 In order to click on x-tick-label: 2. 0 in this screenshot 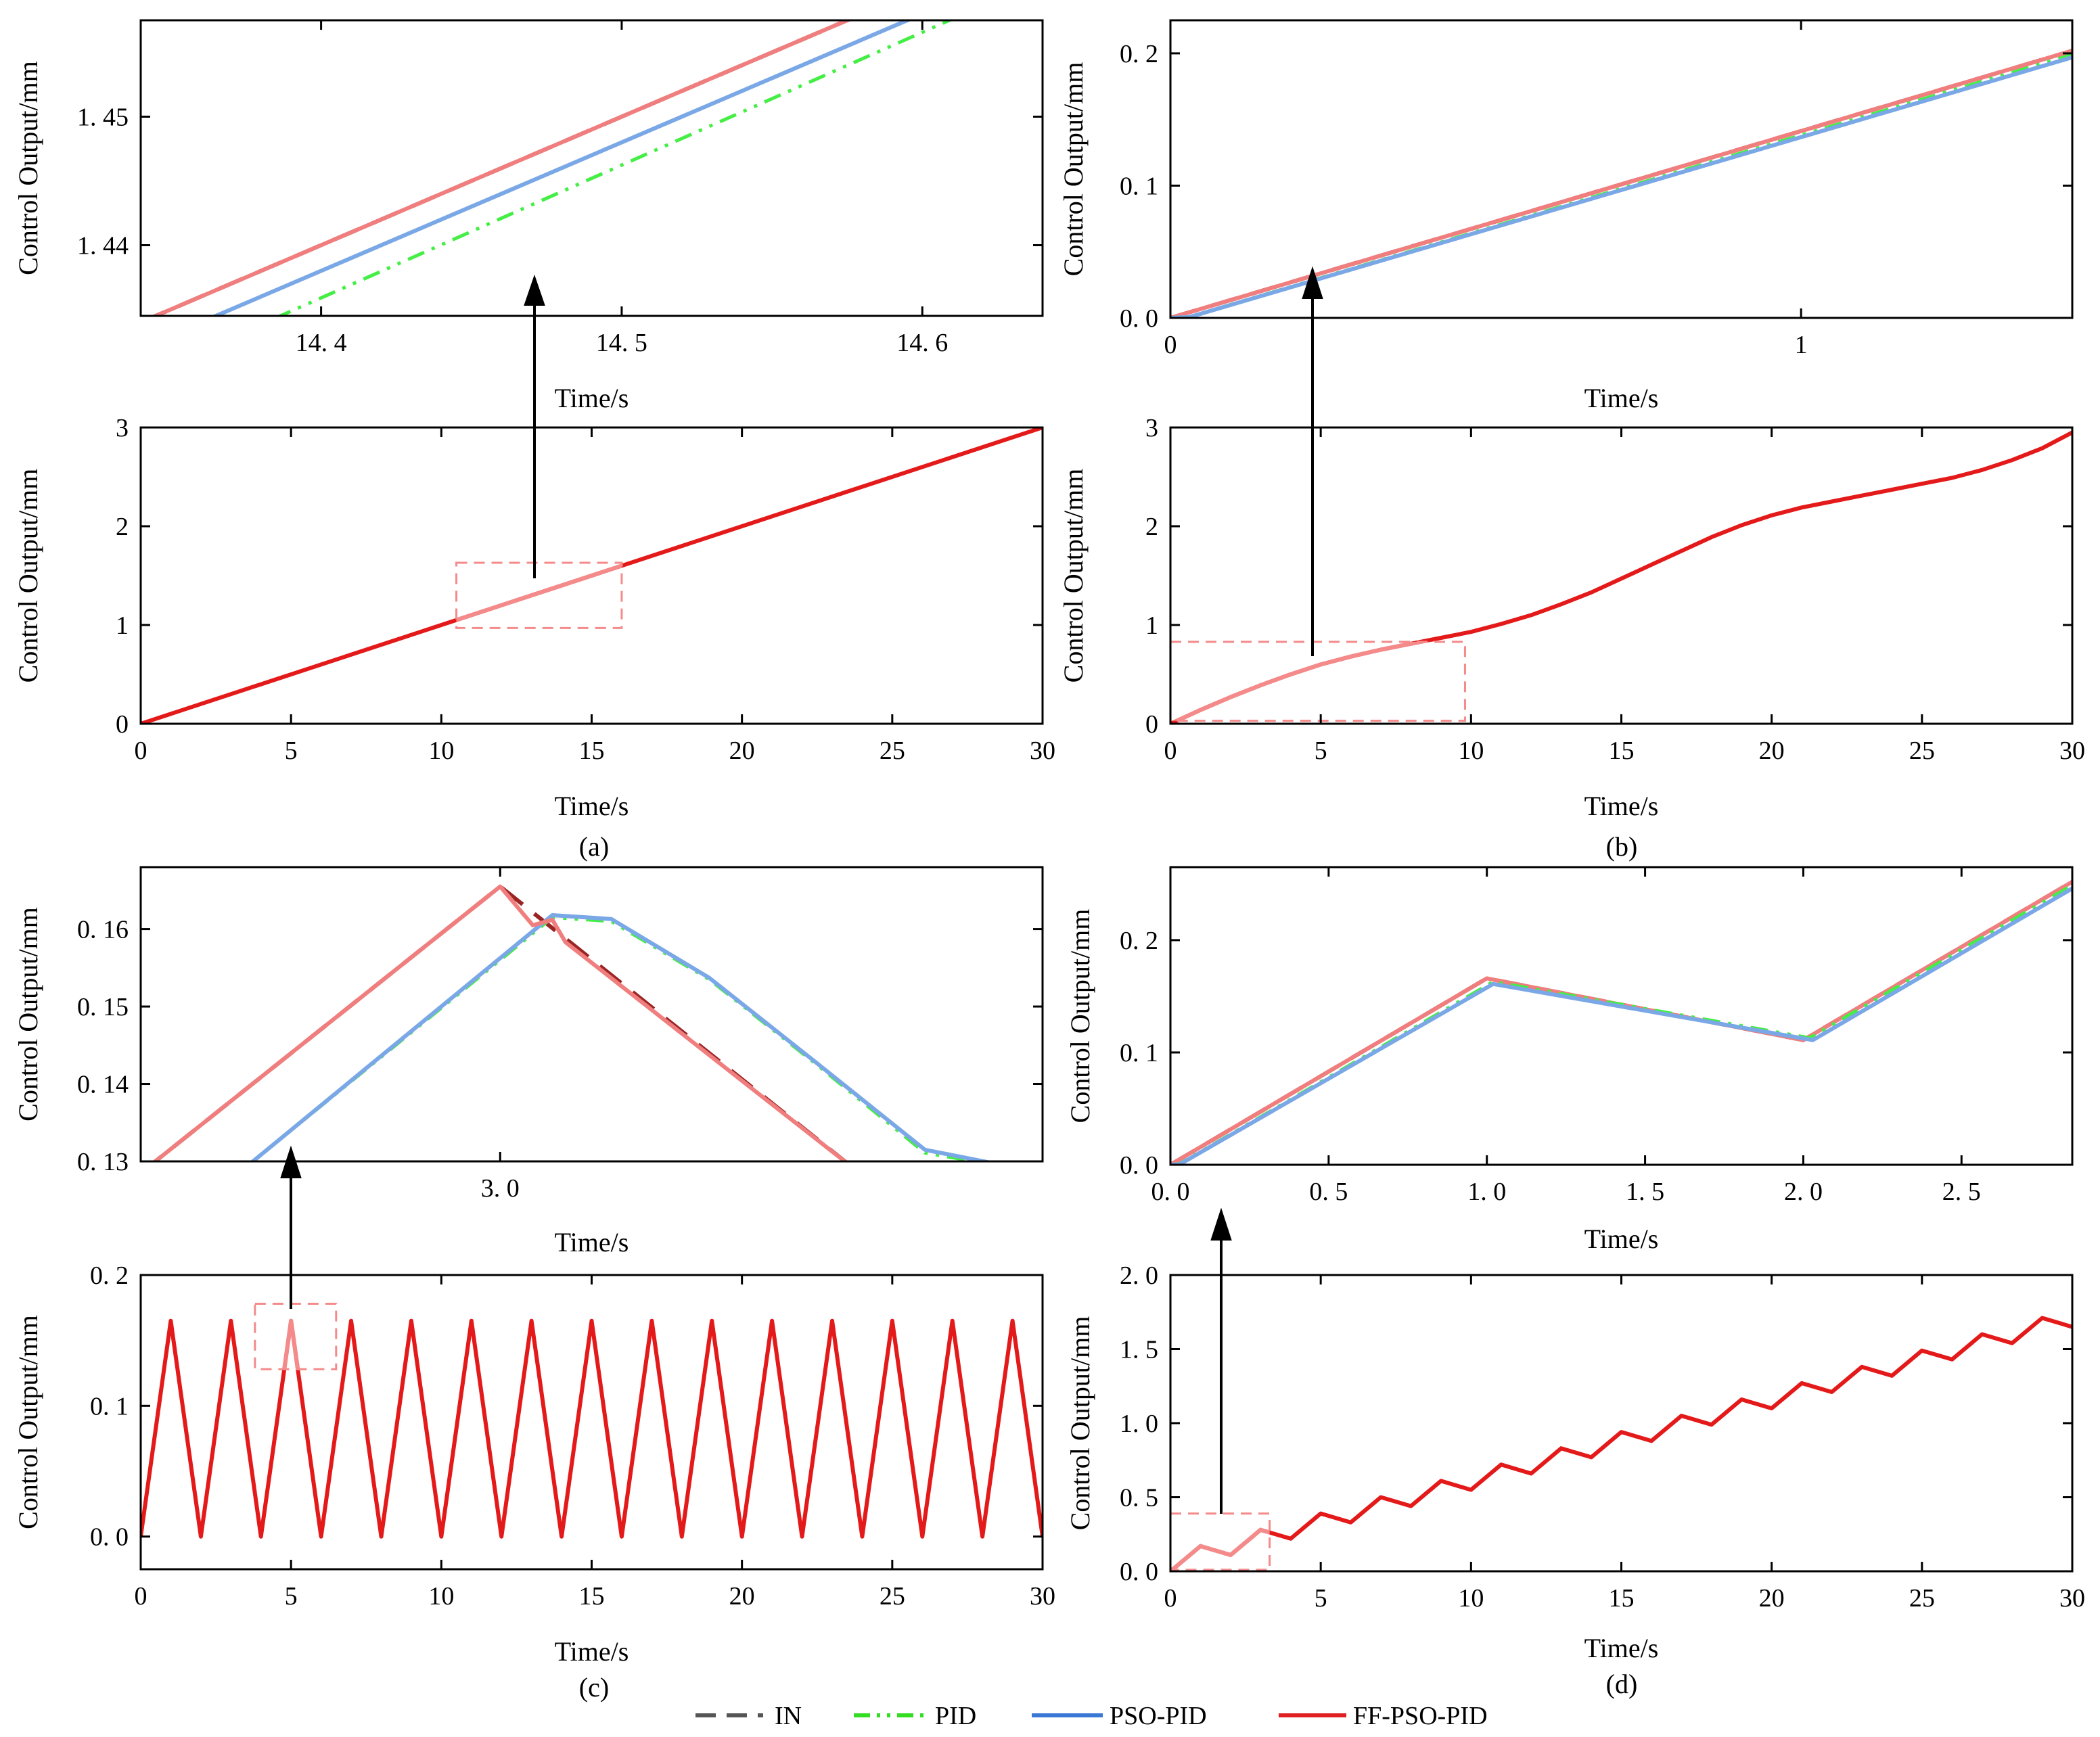, I will do `click(1804, 1192)`.